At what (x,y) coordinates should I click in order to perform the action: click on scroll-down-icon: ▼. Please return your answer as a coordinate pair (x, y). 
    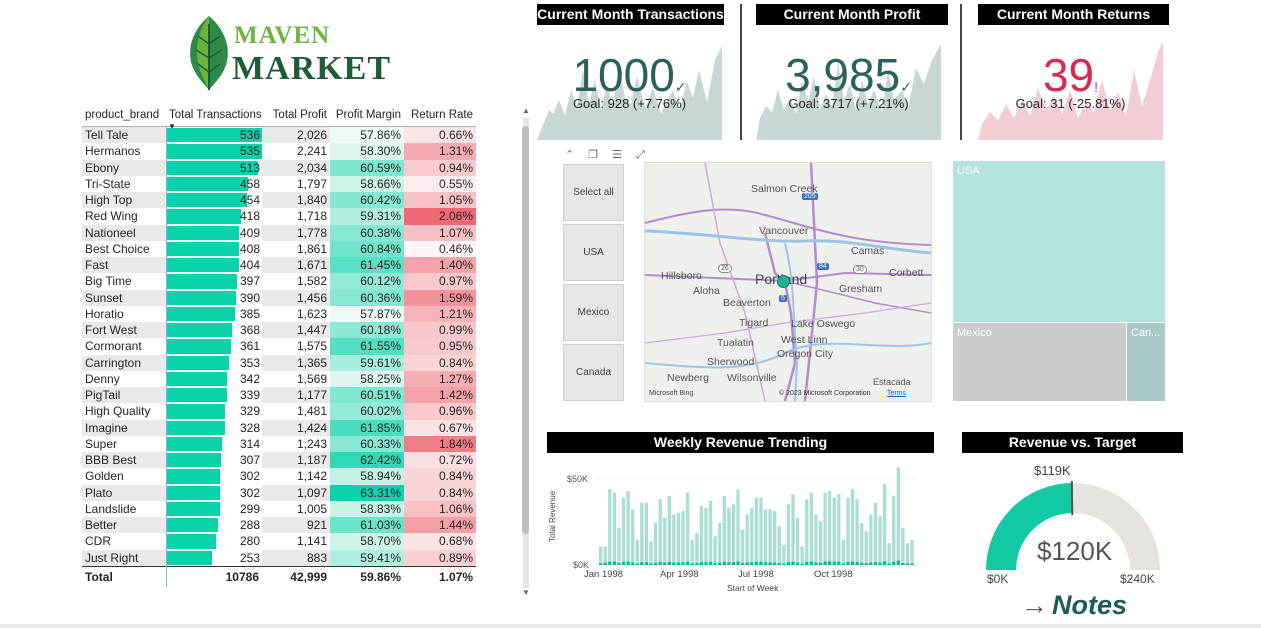
    Looking at the image, I should click on (526, 592).